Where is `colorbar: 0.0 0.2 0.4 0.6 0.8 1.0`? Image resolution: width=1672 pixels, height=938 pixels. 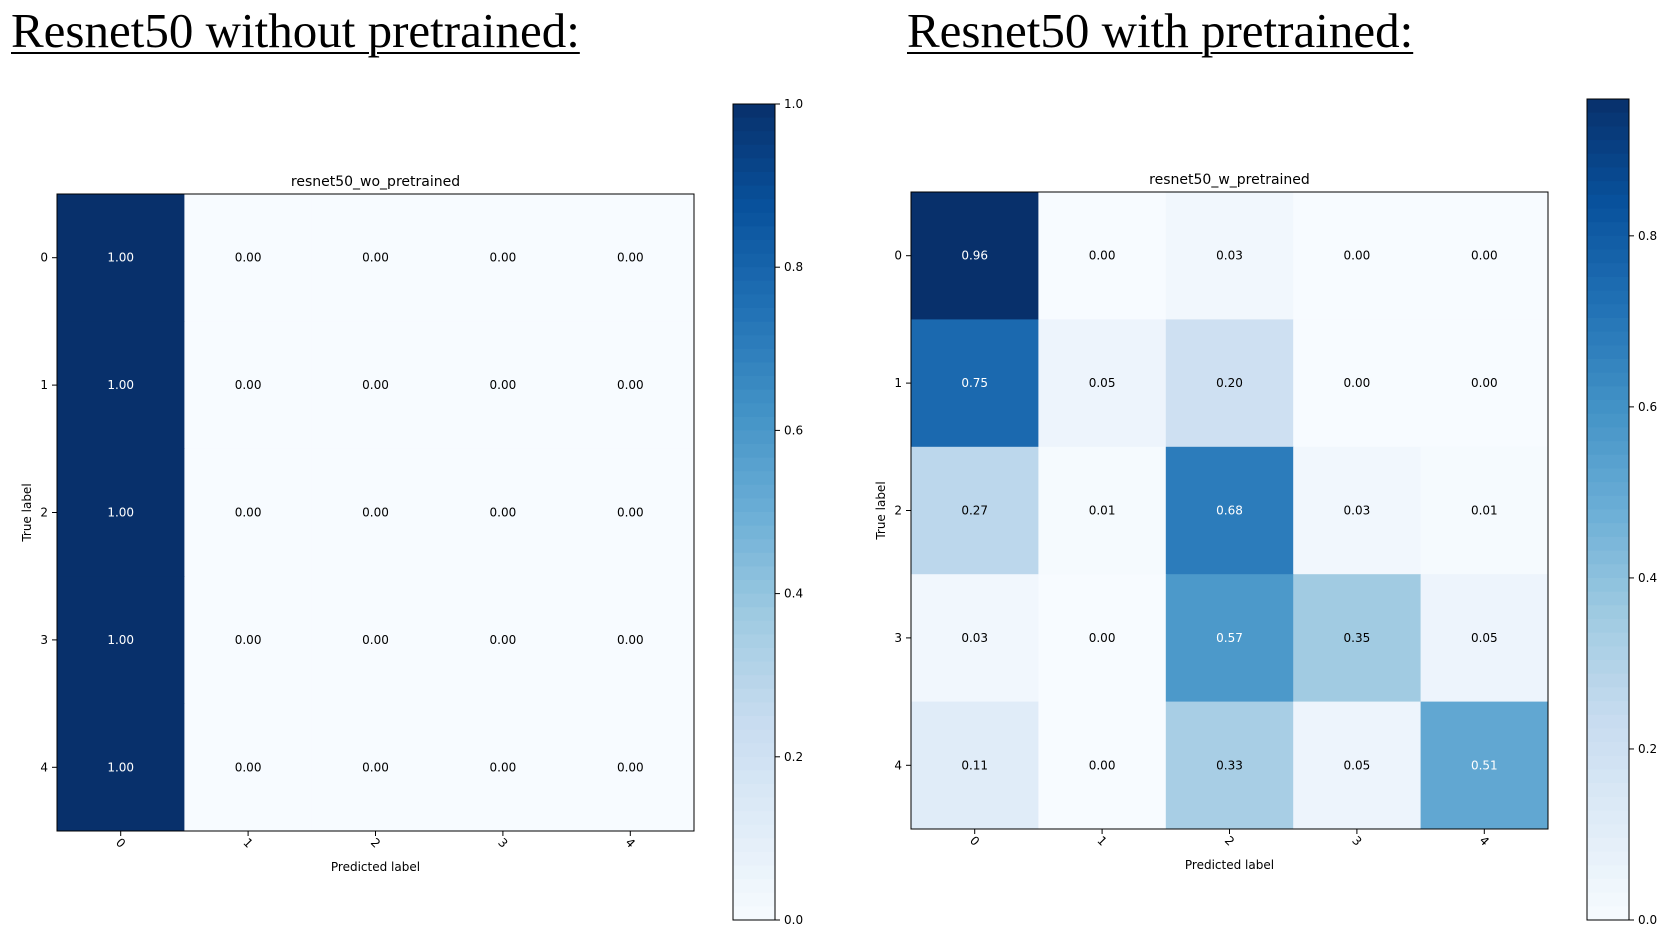
colorbar: 0.0 0.2 0.4 0.6 0.8 1.0 is located at coordinates (767, 512).